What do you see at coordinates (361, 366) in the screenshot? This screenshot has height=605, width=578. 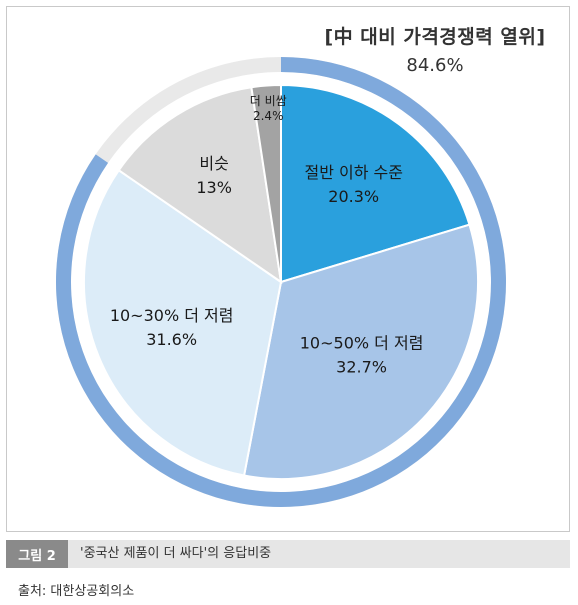 I see `slice-value-label: 32.7%` at bounding box center [361, 366].